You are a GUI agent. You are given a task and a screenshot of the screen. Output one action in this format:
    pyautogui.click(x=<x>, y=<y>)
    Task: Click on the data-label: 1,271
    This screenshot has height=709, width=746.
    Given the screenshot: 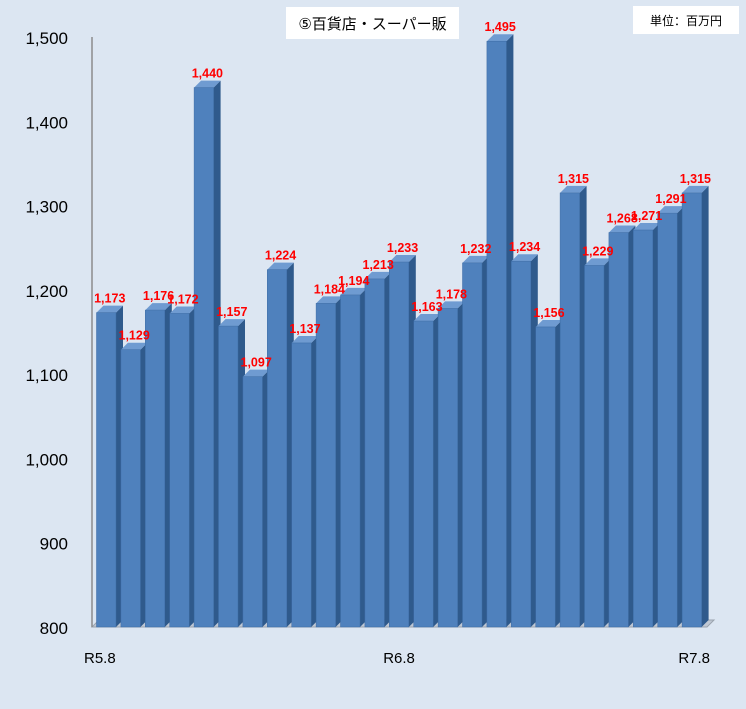 What is the action you would take?
    pyautogui.click(x=646, y=216)
    